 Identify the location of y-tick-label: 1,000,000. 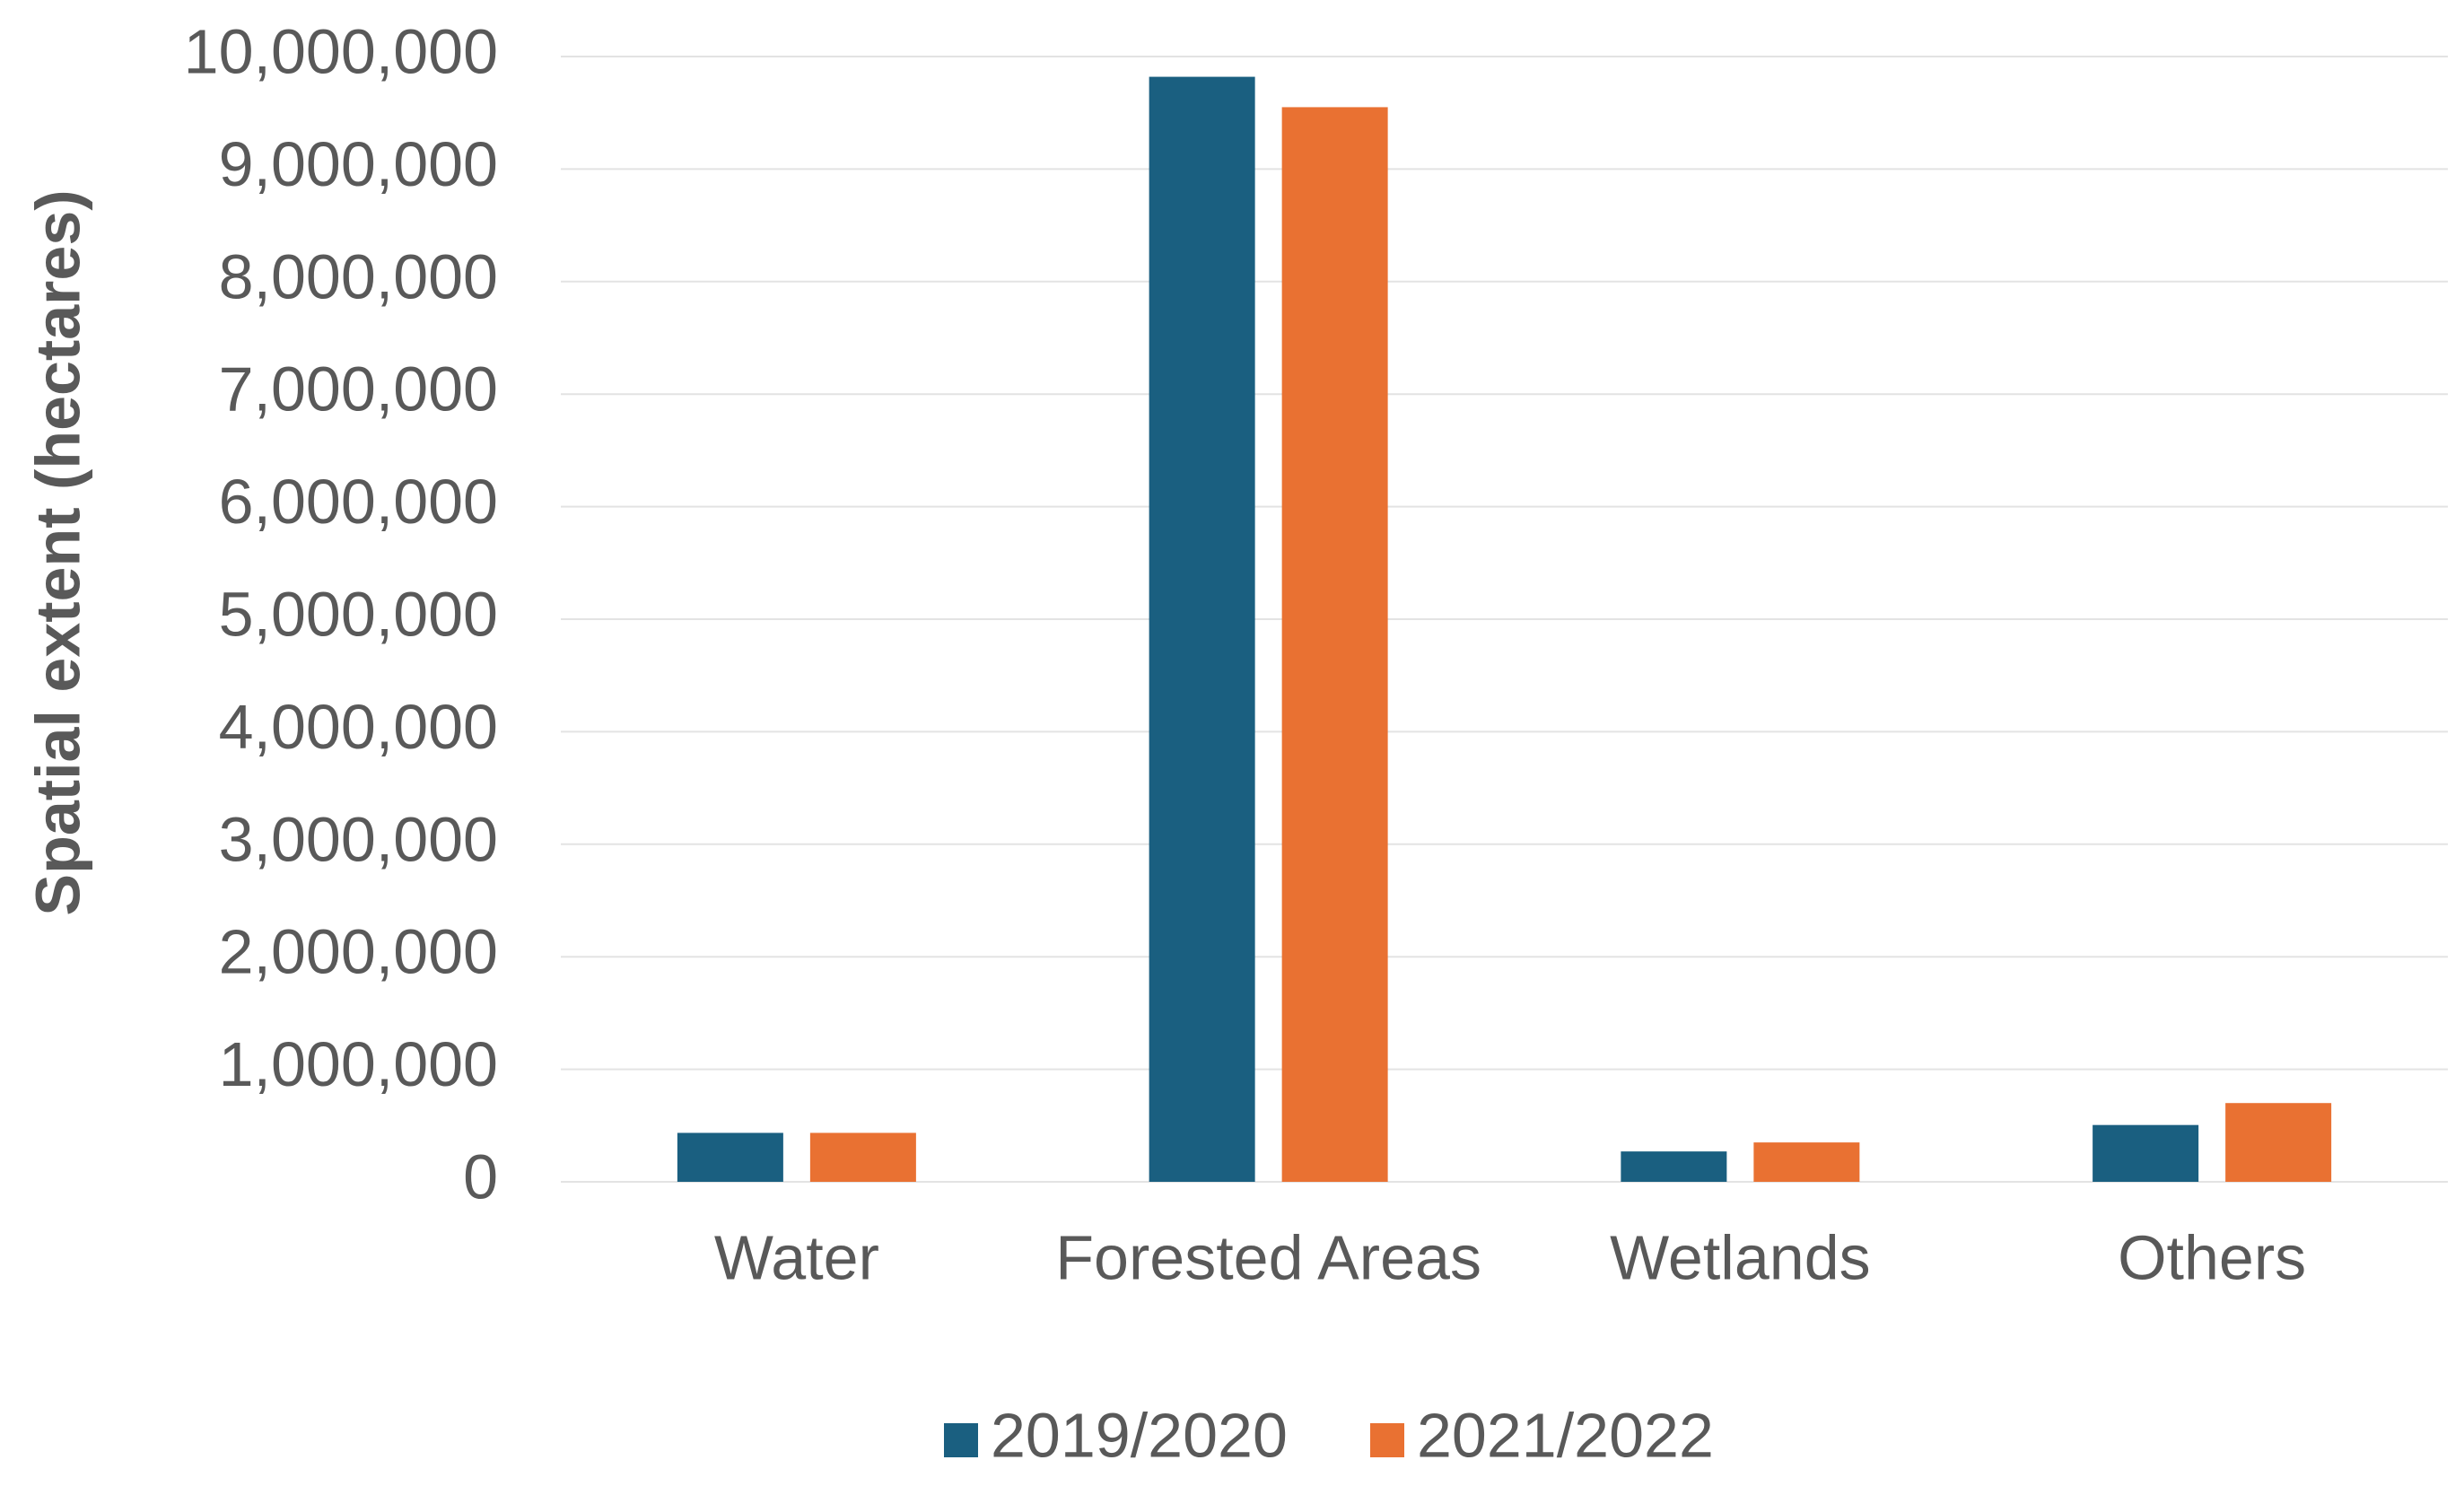
(359, 1064).